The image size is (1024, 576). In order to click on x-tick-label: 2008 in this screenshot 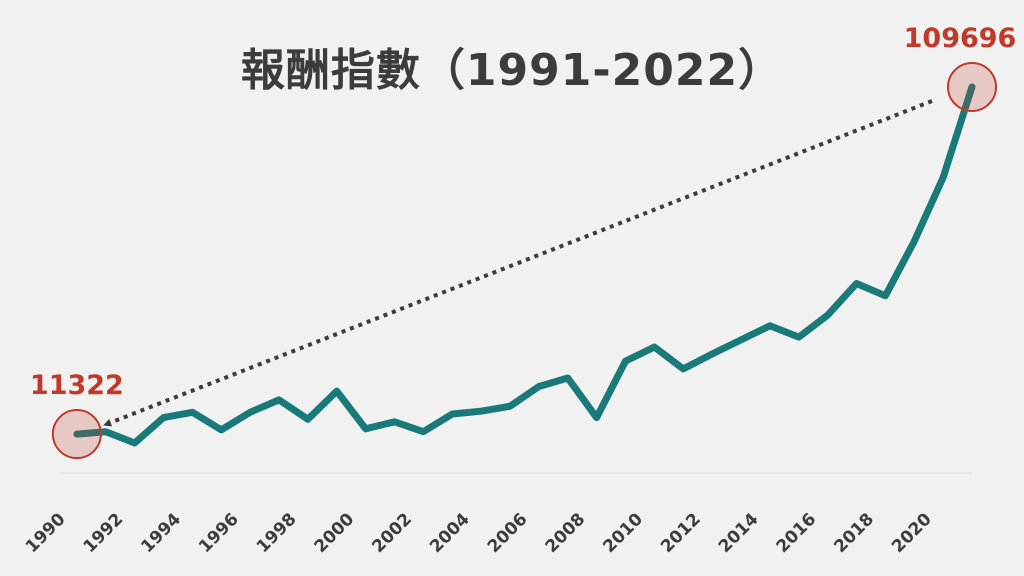, I will do `click(566, 533)`.